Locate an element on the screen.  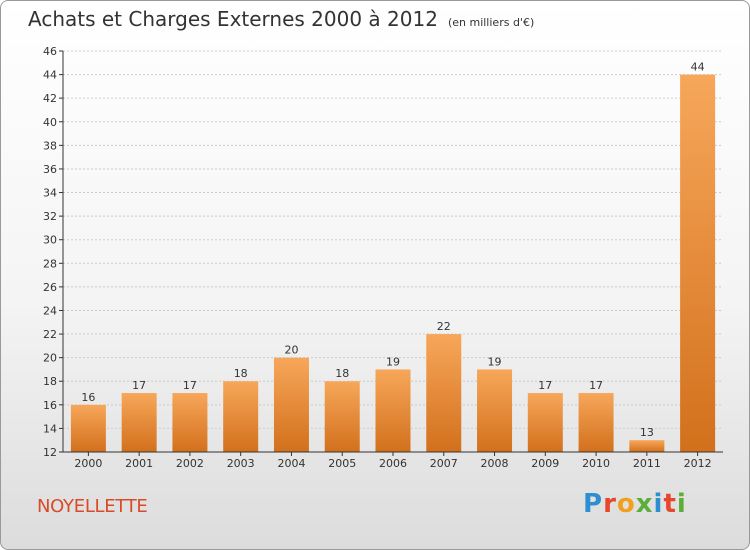
x-tick-label-2006: 2006 is located at coordinates (393, 463).